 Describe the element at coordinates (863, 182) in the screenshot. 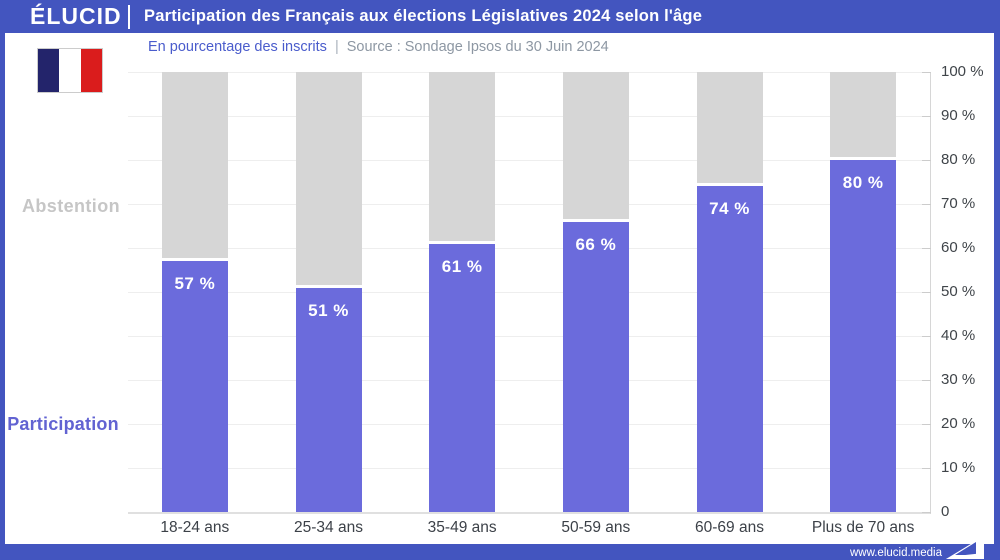

I see `bar-value-label: 80 %` at that location.